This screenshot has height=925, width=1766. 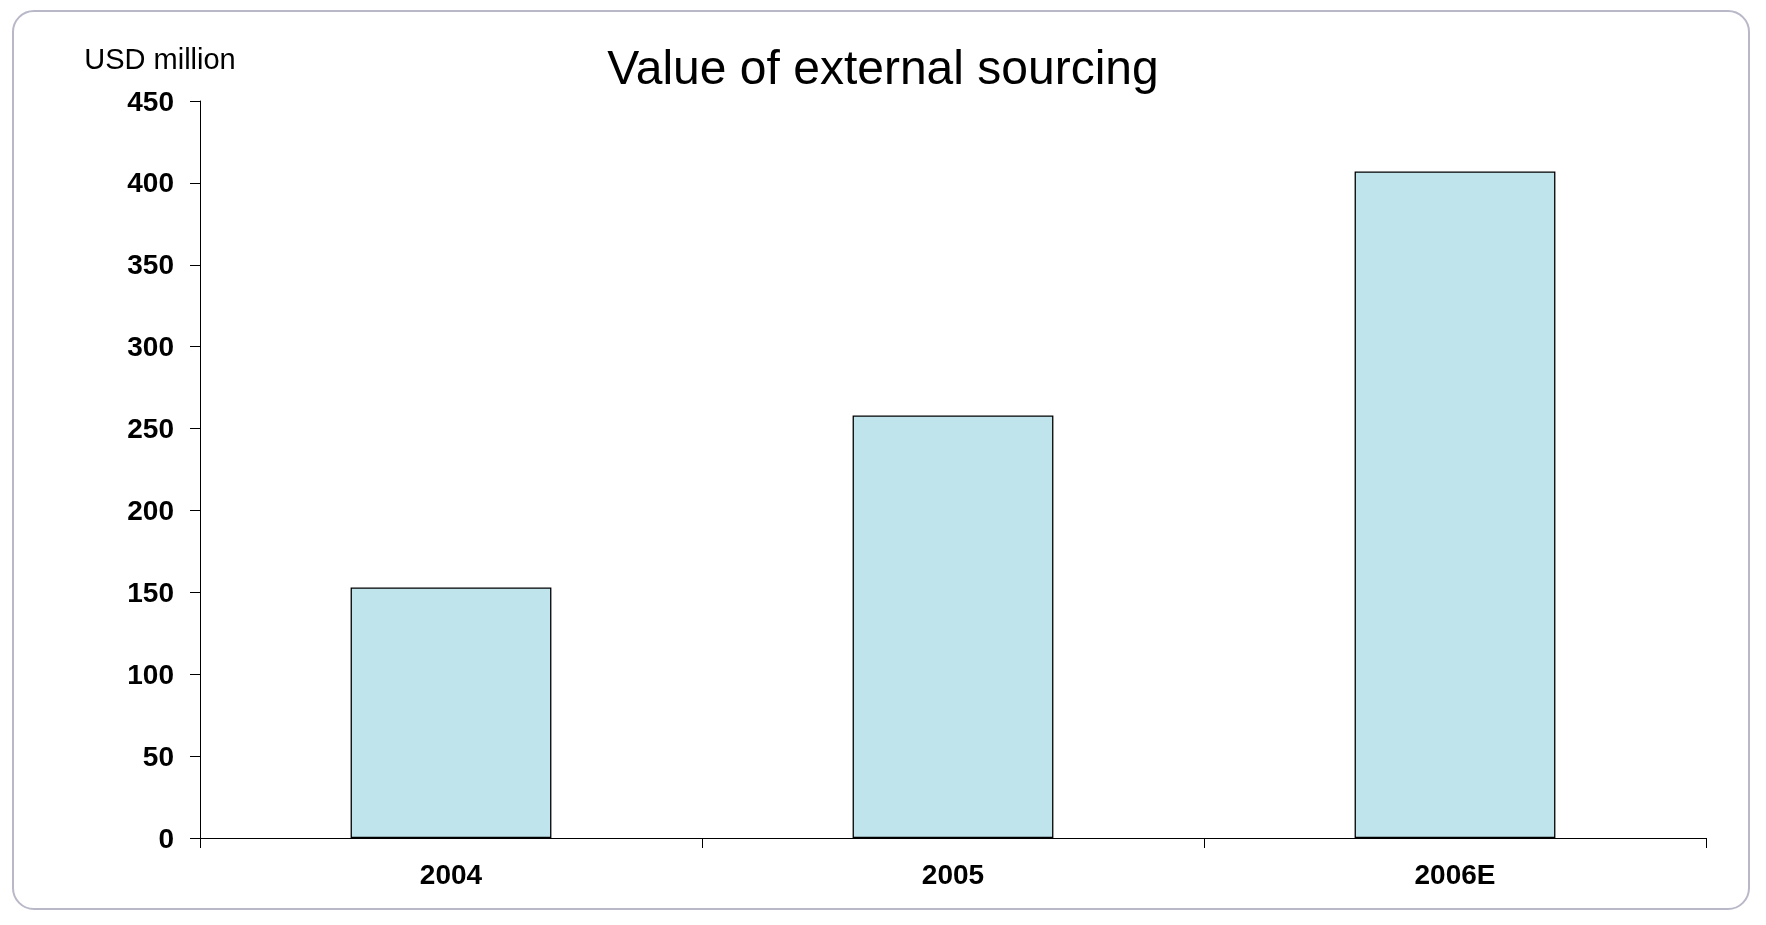 What do you see at coordinates (953, 874) in the screenshot?
I see `x-tick-label: 2005` at bounding box center [953, 874].